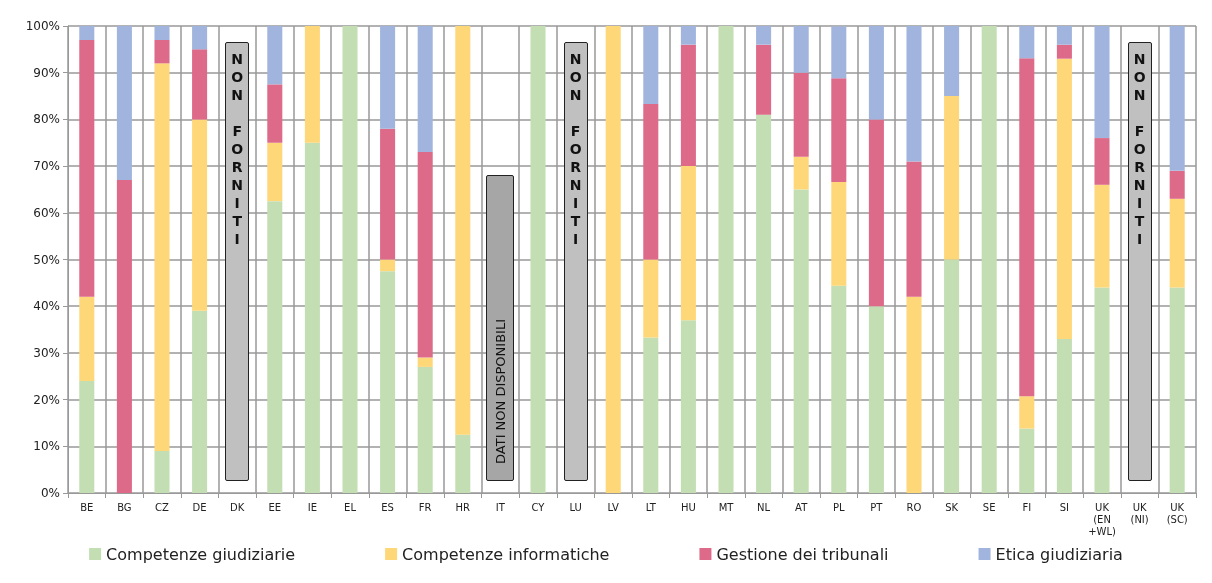 The height and width of the screenshot is (583, 1212). What do you see at coordinates (50, 493) in the screenshot?
I see `y-tick-label: 0%` at bounding box center [50, 493].